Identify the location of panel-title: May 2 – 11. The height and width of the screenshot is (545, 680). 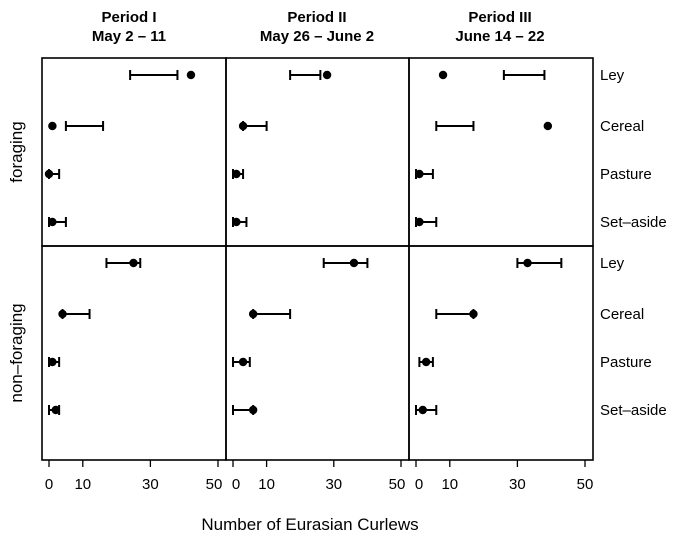
(129, 36).